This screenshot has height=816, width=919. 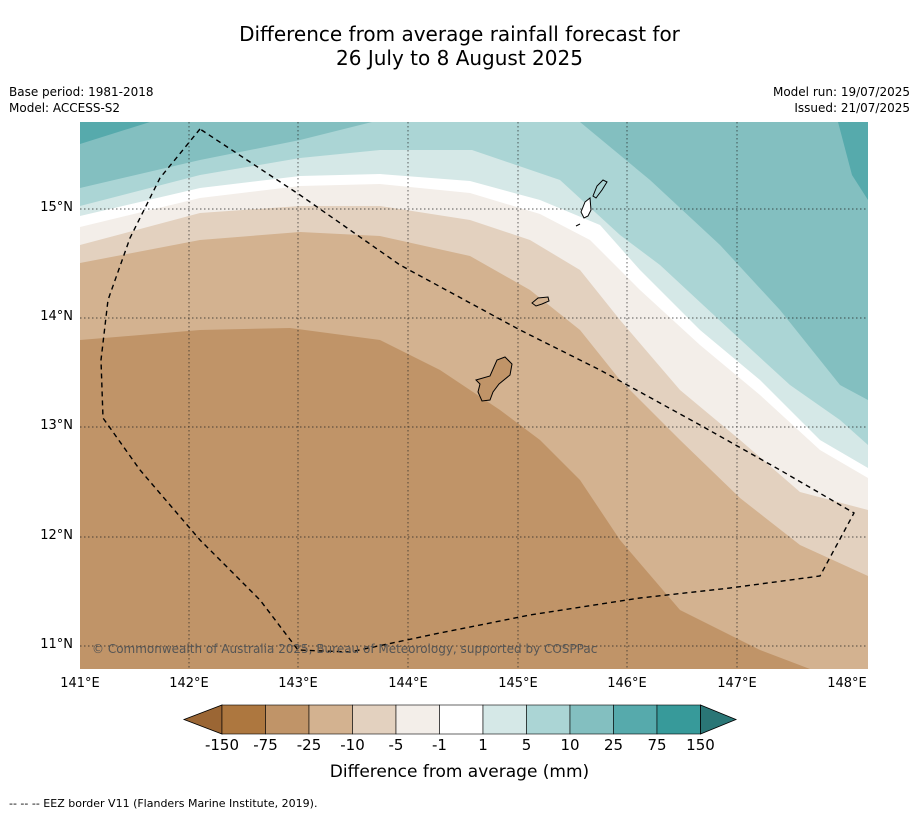 What do you see at coordinates (202, 719) in the screenshot?
I see `colorbar-extend-low` at bounding box center [202, 719].